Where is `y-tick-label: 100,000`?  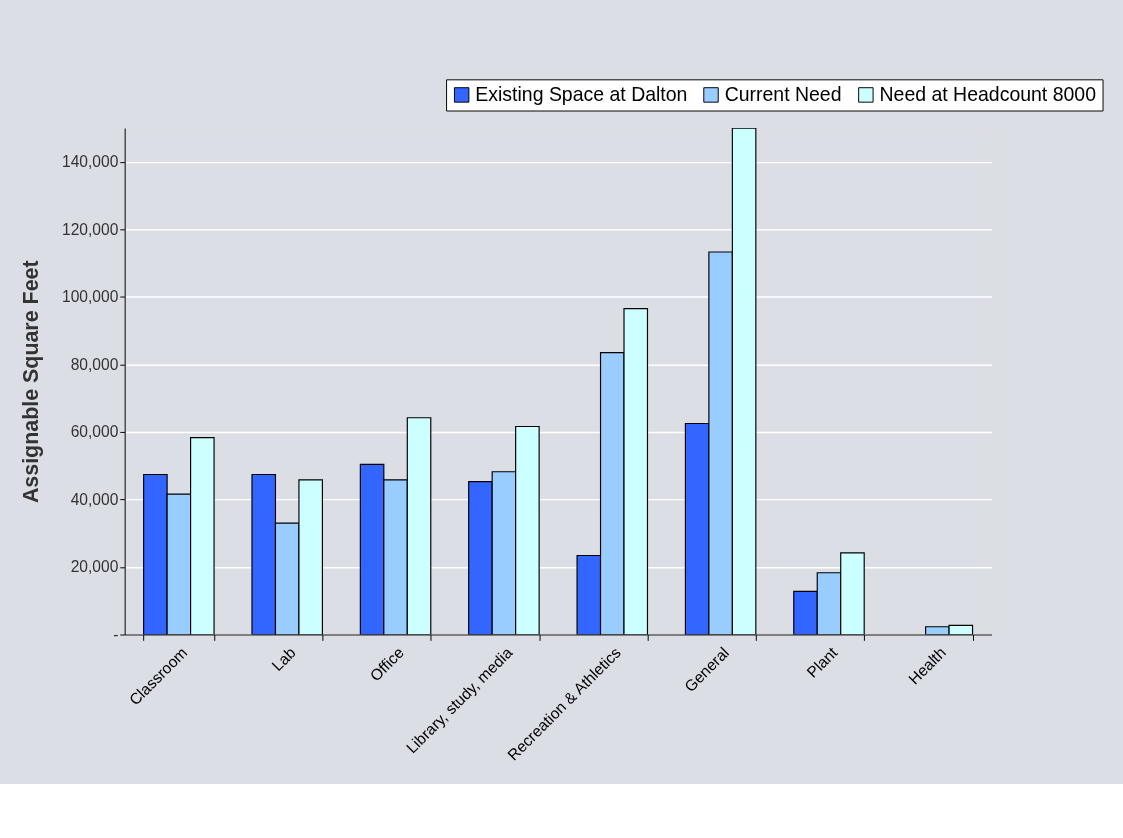
y-tick-label: 100,000 is located at coordinates (90, 297).